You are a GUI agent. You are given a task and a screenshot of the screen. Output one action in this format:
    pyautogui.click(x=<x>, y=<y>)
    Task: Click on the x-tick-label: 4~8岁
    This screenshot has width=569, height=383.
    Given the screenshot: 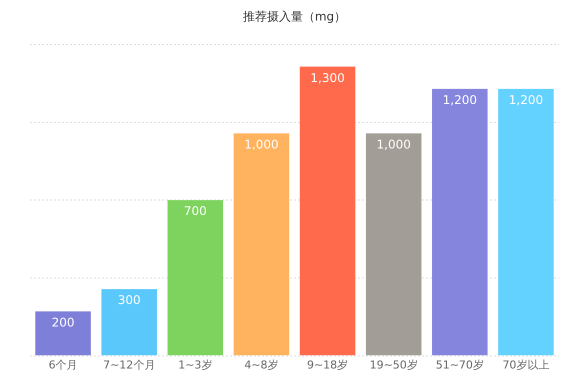 What is the action you would take?
    pyautogui.click(x=261, y=365)
    